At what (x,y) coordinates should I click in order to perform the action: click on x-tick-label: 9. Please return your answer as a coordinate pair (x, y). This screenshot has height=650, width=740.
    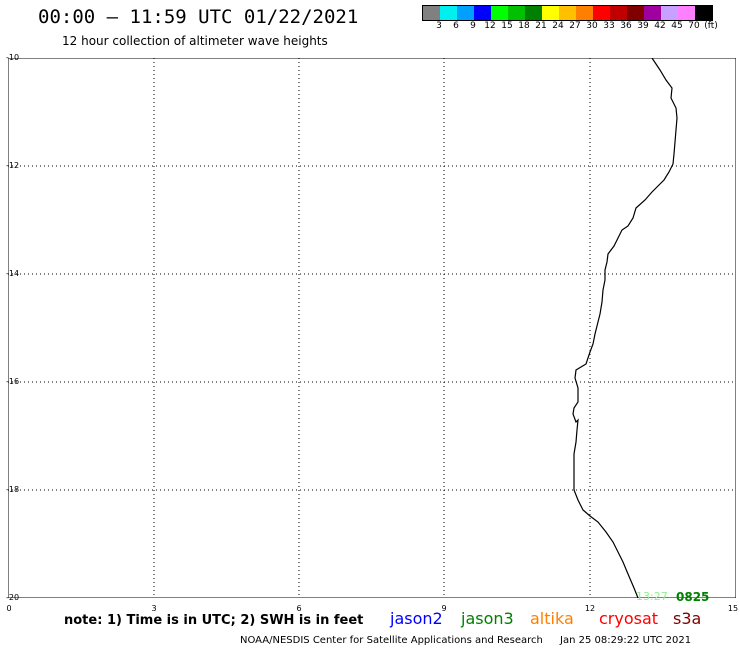
    Looking at the image, I should click on (444, 608).